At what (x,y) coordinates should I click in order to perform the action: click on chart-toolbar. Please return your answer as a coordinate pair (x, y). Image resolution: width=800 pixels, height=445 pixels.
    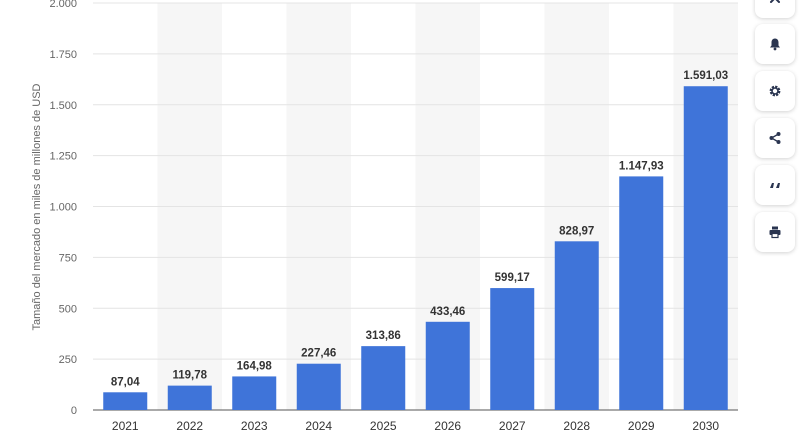
    Looking at the image, I should click on (777, 222).